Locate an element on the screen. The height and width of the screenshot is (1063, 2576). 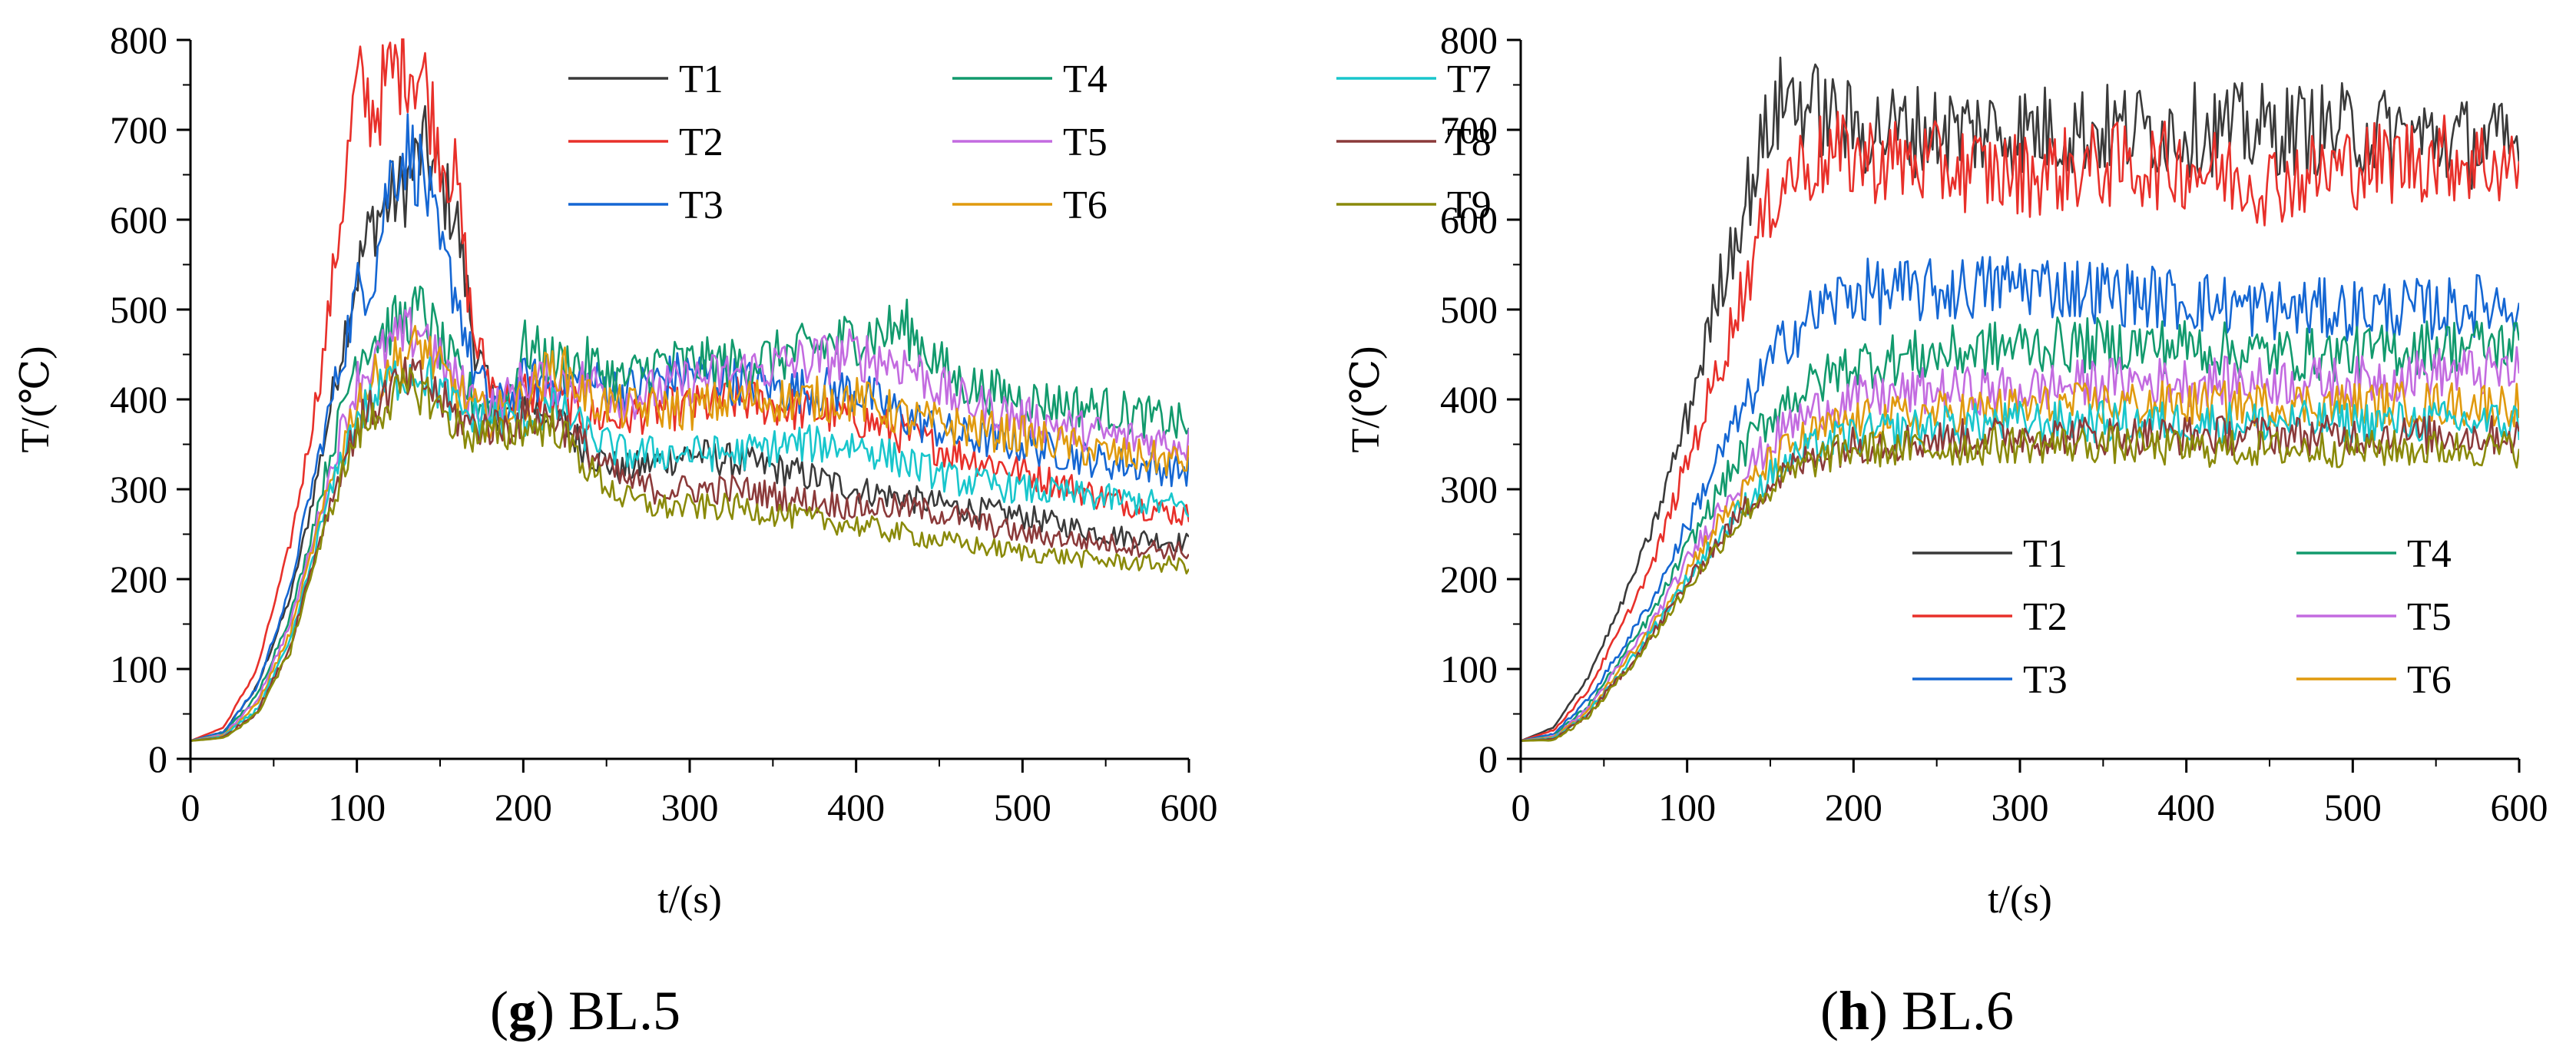
caption-letter: h is located at coordinates (1854, 1011).